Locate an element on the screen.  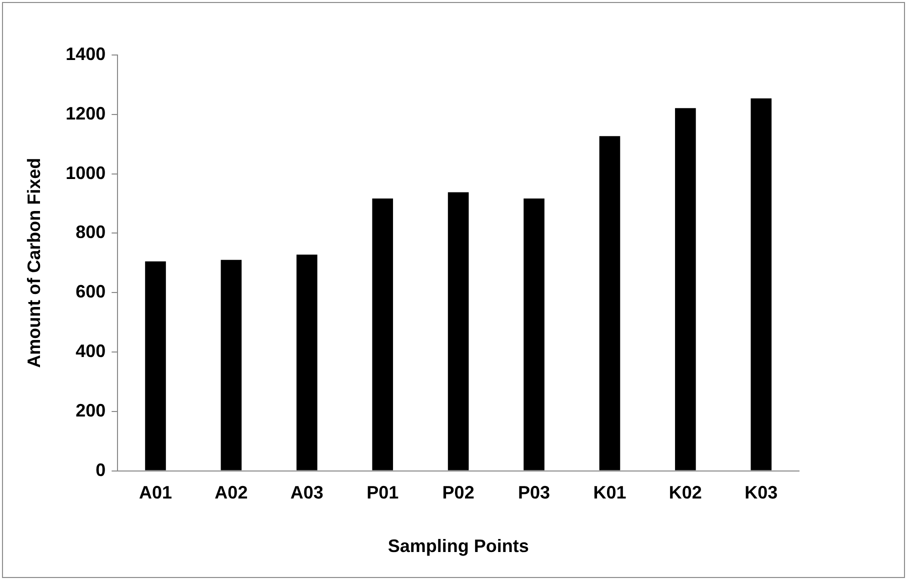
y-tick-label: 800 is located at coordinates (91, 232).